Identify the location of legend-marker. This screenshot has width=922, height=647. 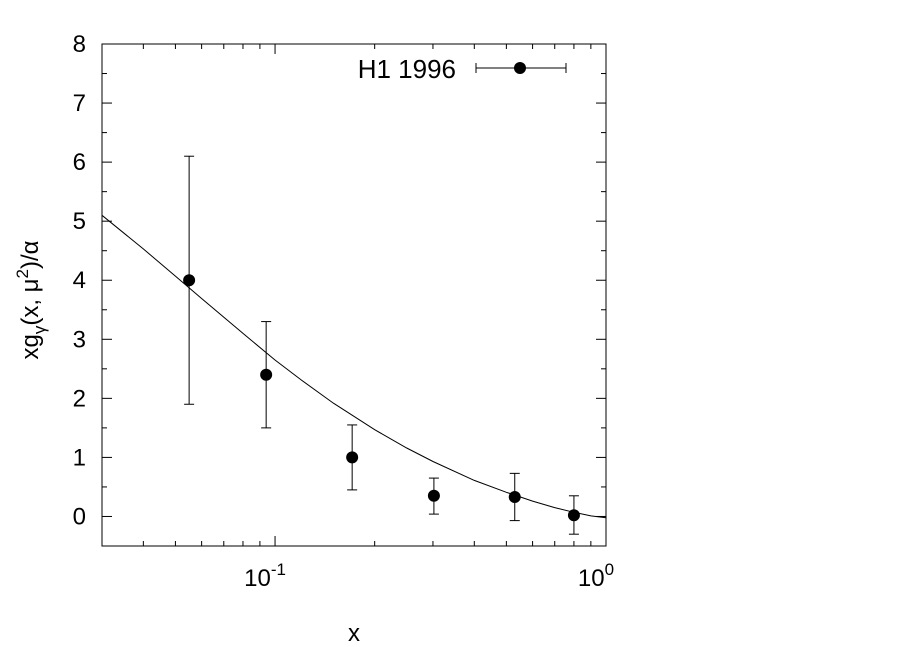
(520, 68).